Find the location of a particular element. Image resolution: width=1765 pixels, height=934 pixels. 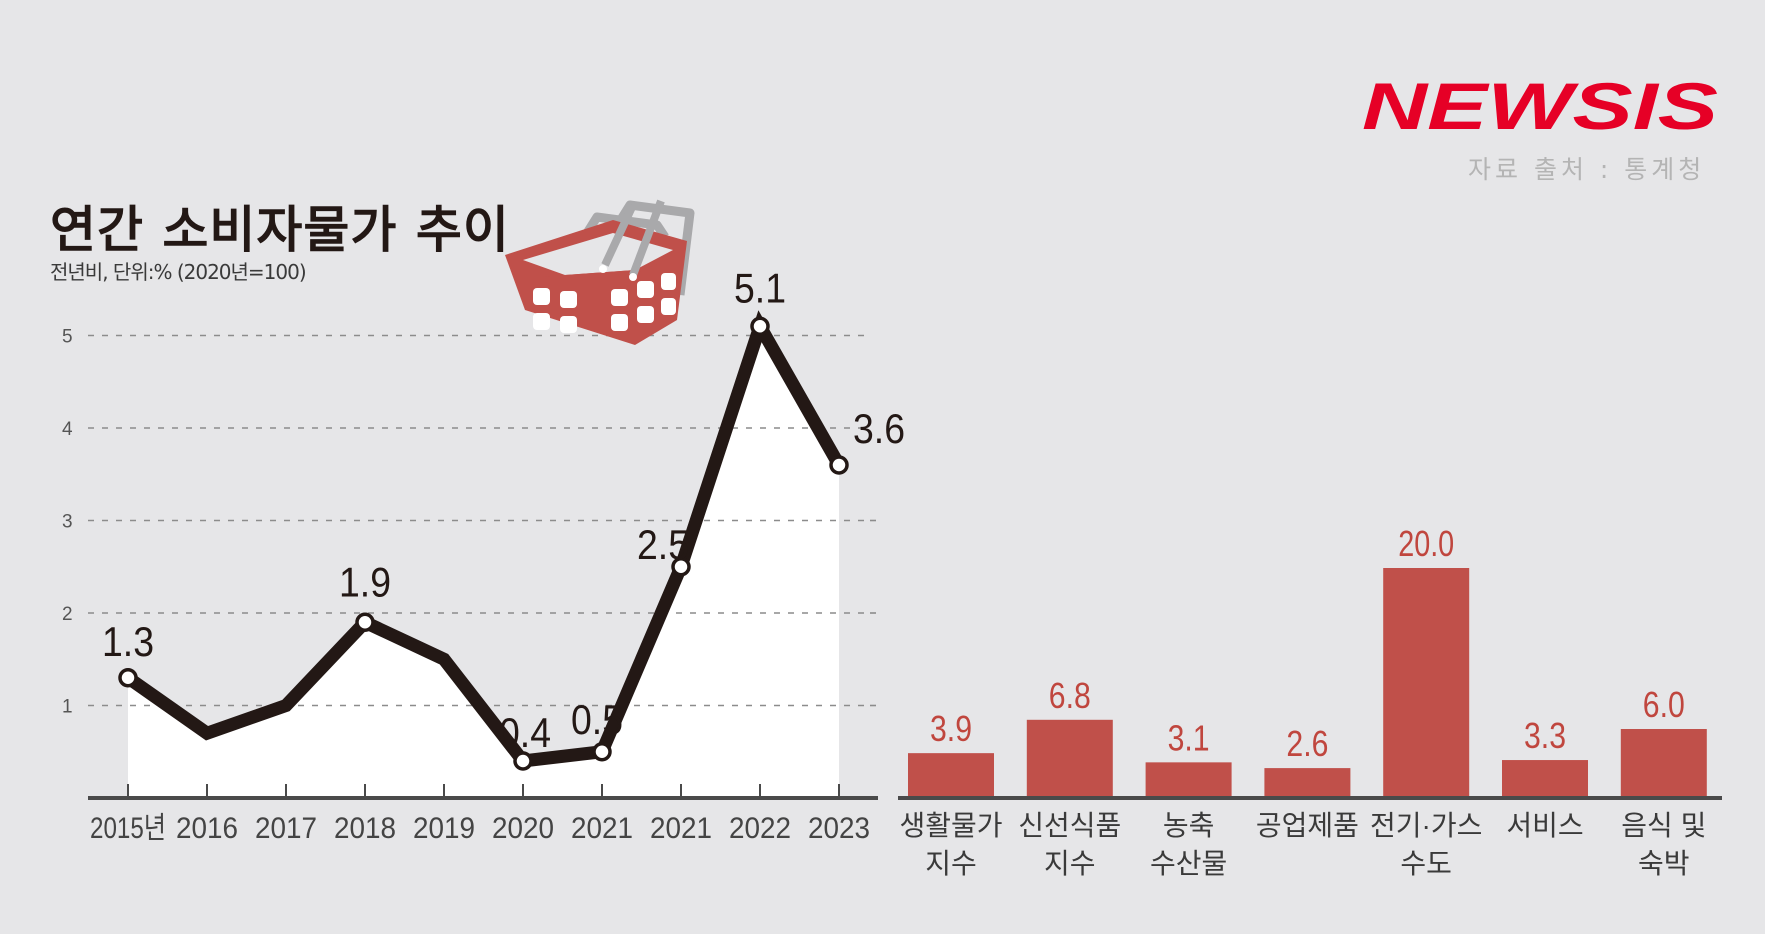

bar-data-labels: 3.9 6.8 3.1 2.6 20.0 3.3 6.0 is located at coordinates (1307, 643).